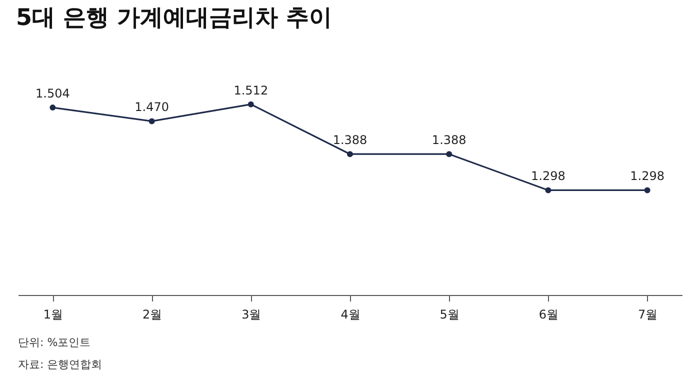 This screenshot has height=384, width=700. What do you see at coordinates (548, 315) in the screenshot?
I see `x-tick-label: 6월` at bounding box center [548, 315].